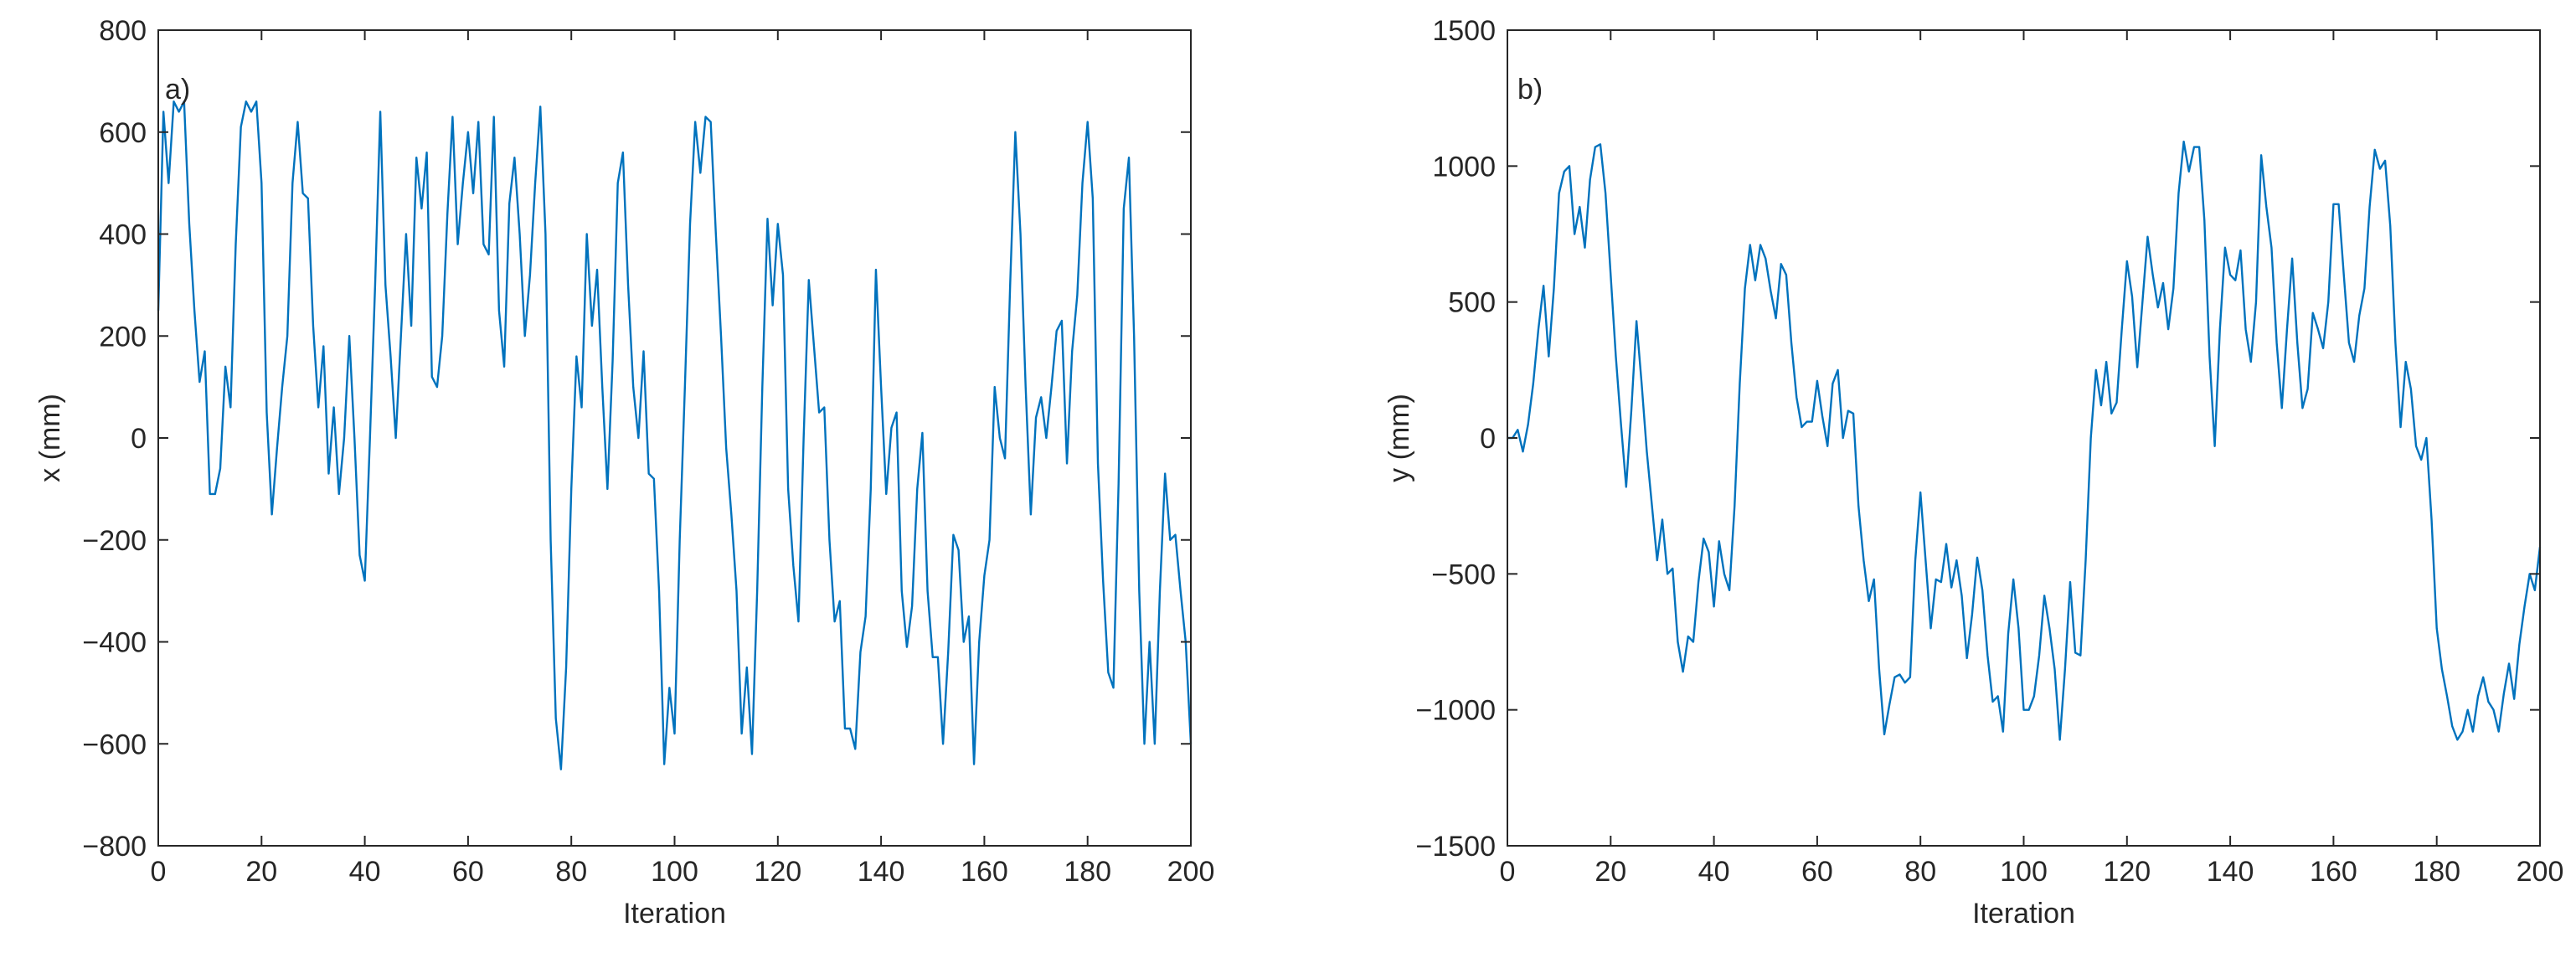 The image size is (2576, 958). Describe the element at coordinates (123, 133) in the screenshot. I see `y-tick-label: 600` at that location.